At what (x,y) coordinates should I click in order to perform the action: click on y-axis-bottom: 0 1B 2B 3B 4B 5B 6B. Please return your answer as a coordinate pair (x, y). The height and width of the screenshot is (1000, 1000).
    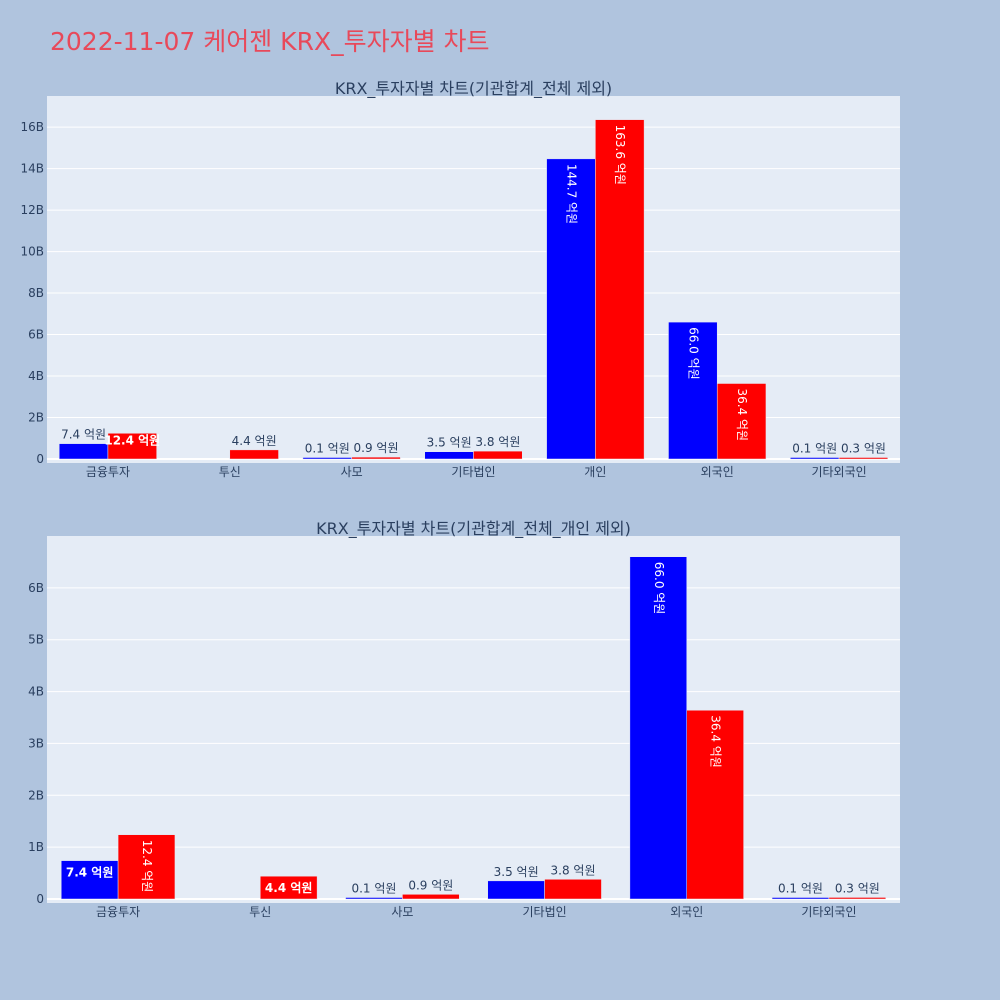
    Looking at the image, I should click on (36, 743).